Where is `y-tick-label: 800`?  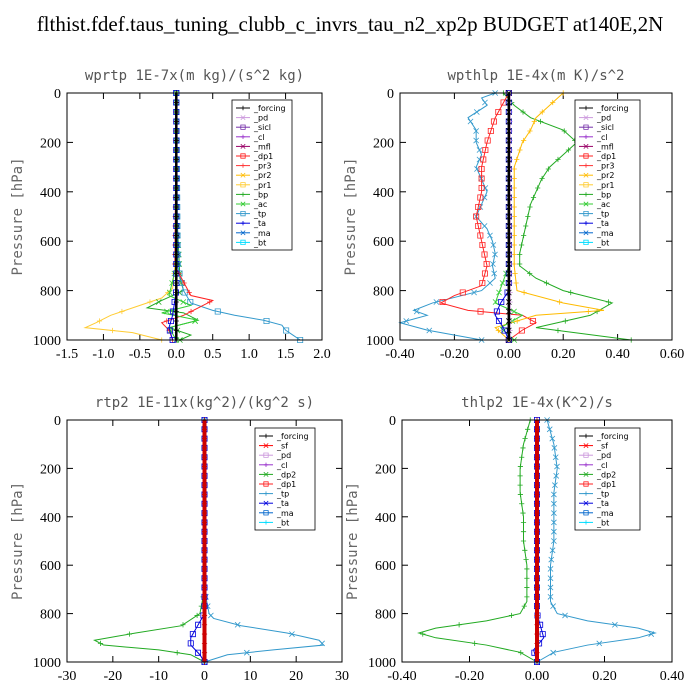 y-tick-label: 800 is located at coordinates (50, 615).